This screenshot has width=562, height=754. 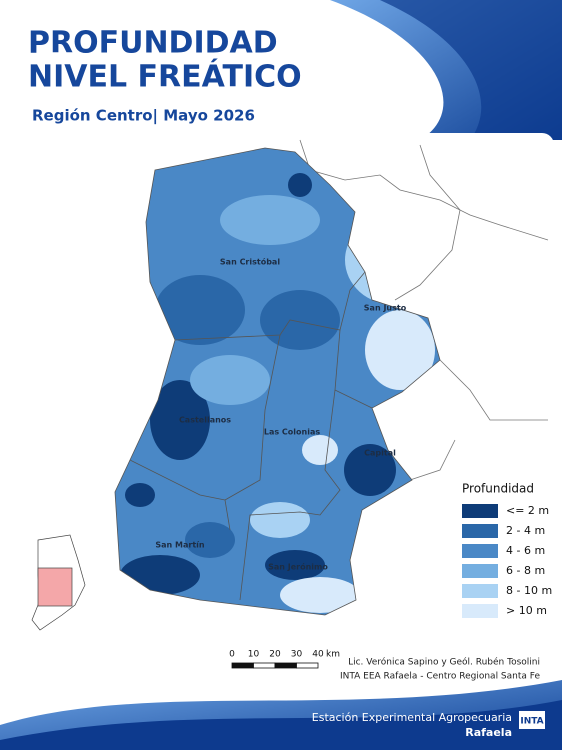 I want to click on scale-tick-label: 40, so click(x=318, y=655).